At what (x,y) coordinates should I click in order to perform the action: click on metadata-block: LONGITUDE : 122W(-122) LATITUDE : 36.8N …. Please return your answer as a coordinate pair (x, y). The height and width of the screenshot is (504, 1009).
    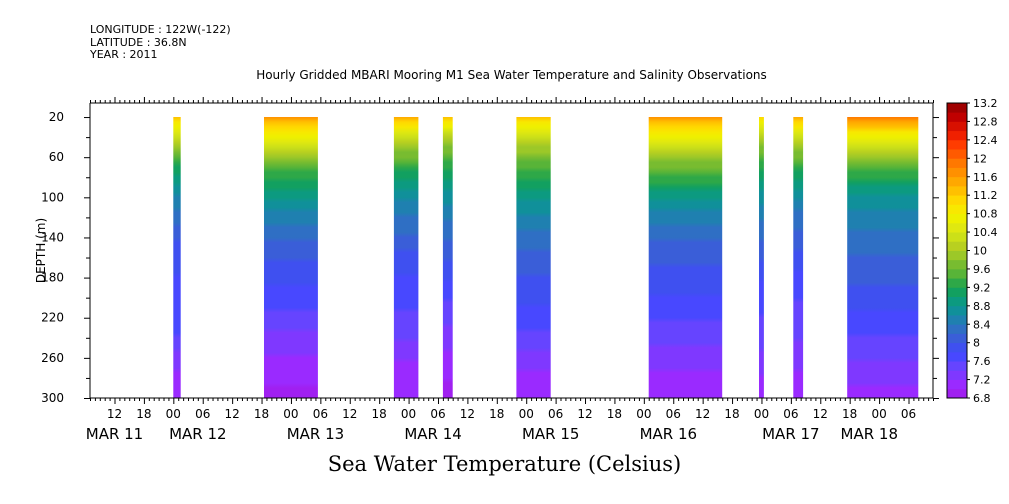
    Looking at the image, I should click on (160, 42).